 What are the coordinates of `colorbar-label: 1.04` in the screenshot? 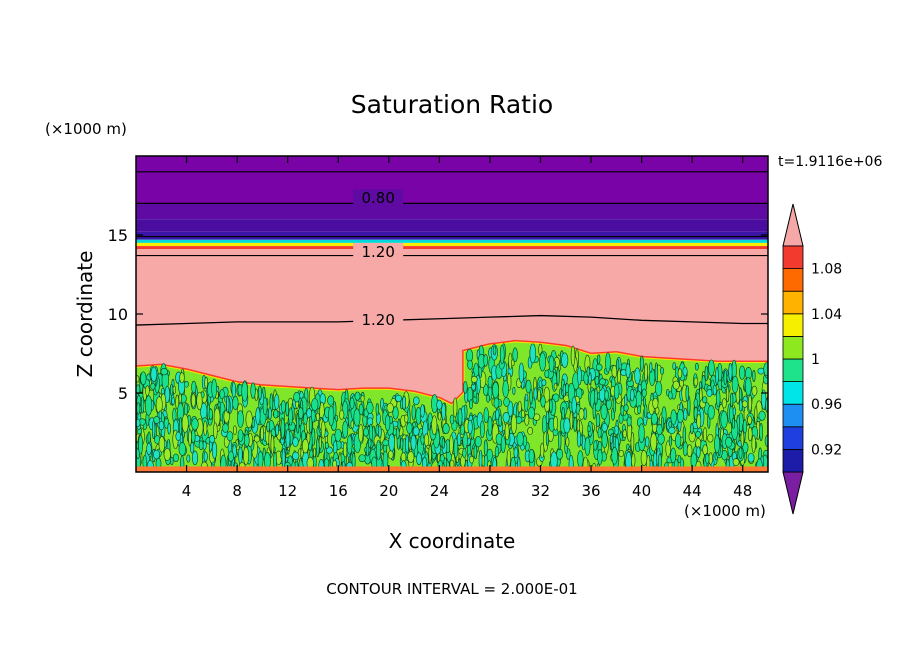 It's located at (826, 315).